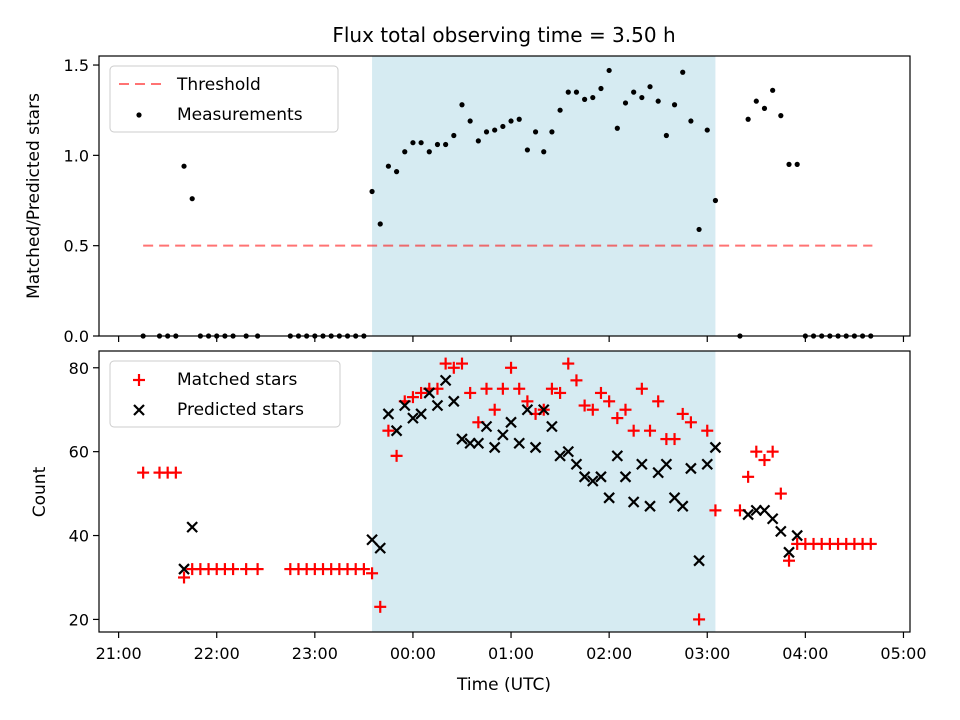  I want to click on bottom-y-axis-label: Count, so click(40, 491).